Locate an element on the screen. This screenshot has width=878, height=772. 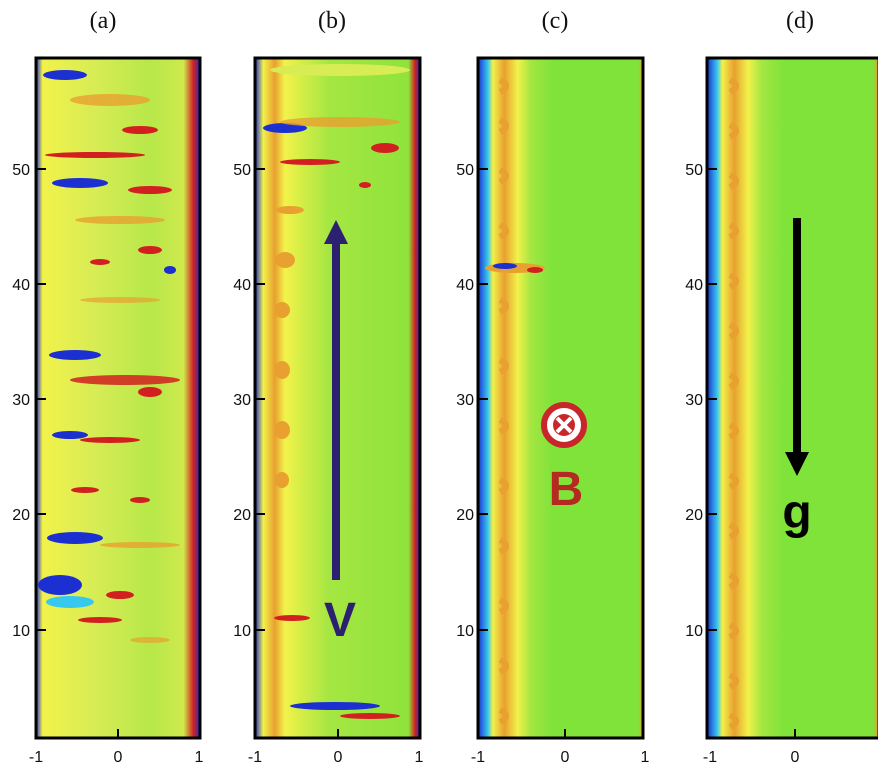
panel-label-c: (c) is located at coordinates (555, 21).